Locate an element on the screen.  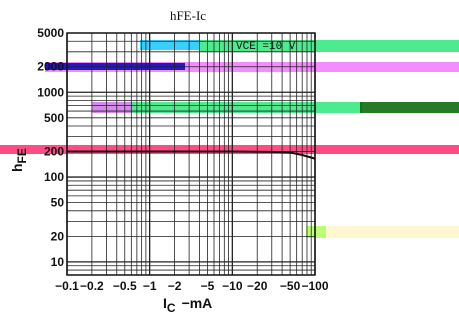
x-tick-label: −1 is located at coordinates (150, 286).